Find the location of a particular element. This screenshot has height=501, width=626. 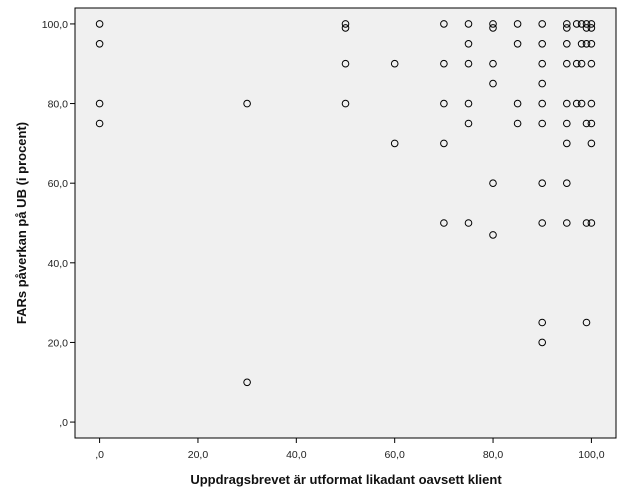

y-tick-label: ,0 is located at coordinates (63, 423).